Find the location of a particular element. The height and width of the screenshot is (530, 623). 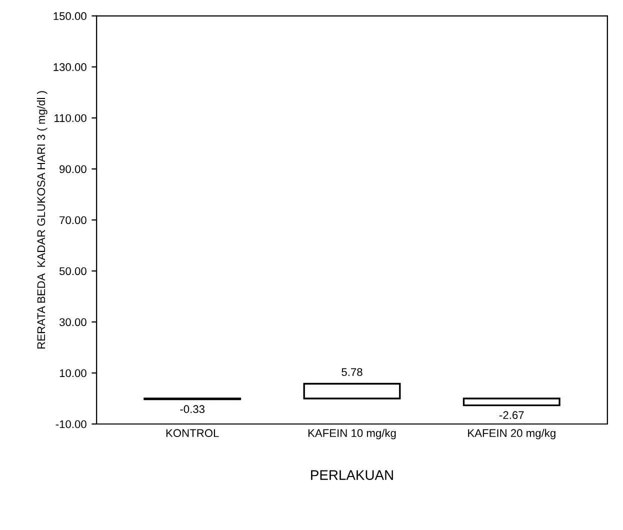

data-label: 5.78 is located at coordinates (352, 372).